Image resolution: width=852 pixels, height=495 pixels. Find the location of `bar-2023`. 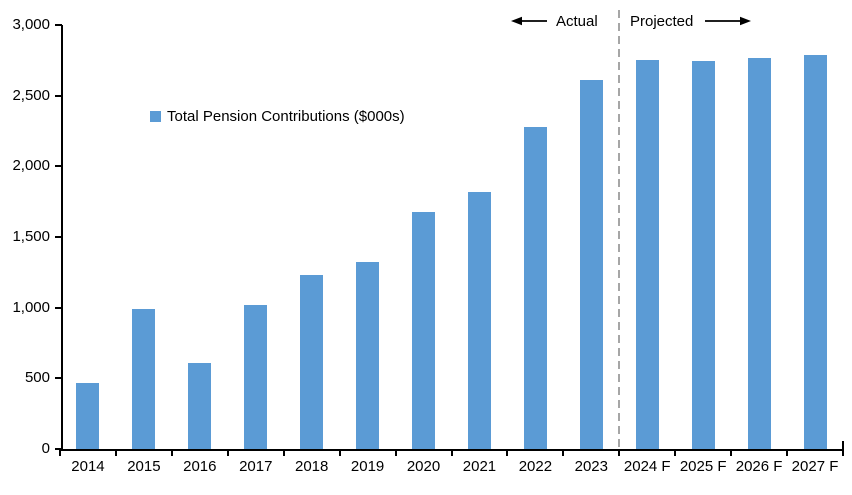

bar-2023 is located at coordinates (591, 264).